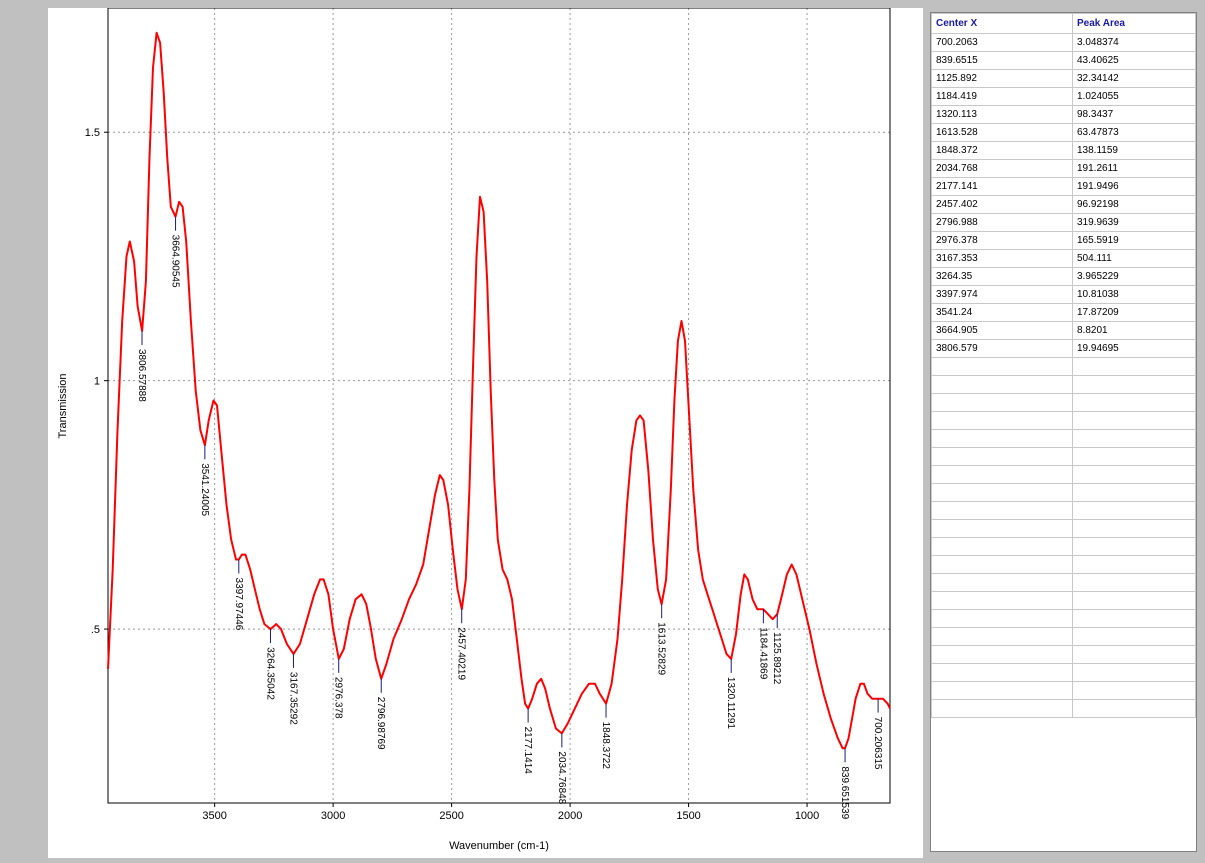 The image size is (1205, 863). Describe the element at coordinates (1134, 23) in the screenshot. I see `column-header-peak-area: Peak Area` at that location.